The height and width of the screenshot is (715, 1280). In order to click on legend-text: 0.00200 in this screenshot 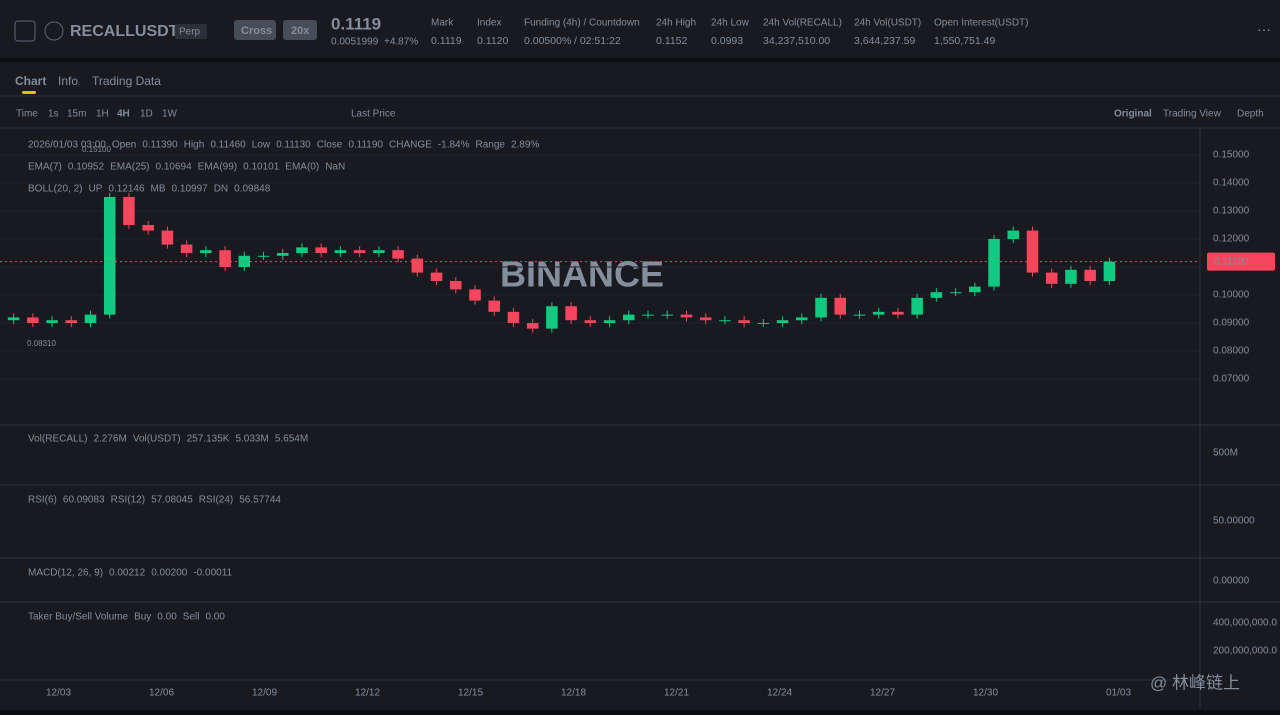, I will do `click(169, 573)`.